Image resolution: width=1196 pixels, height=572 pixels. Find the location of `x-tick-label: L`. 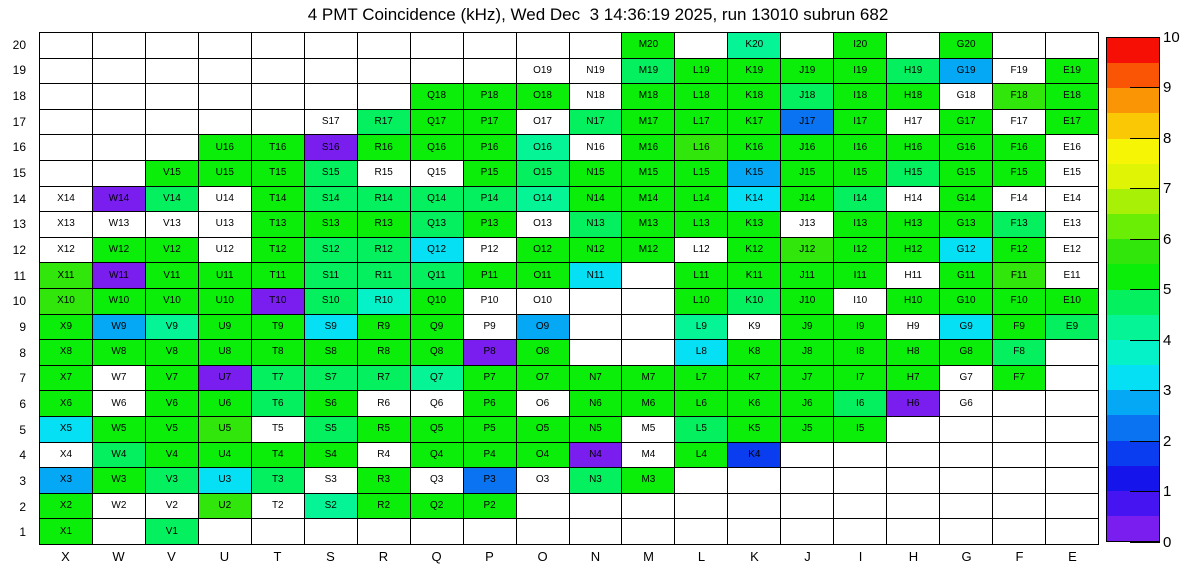

x-tick-label: L is located at coordinates (701, 556).